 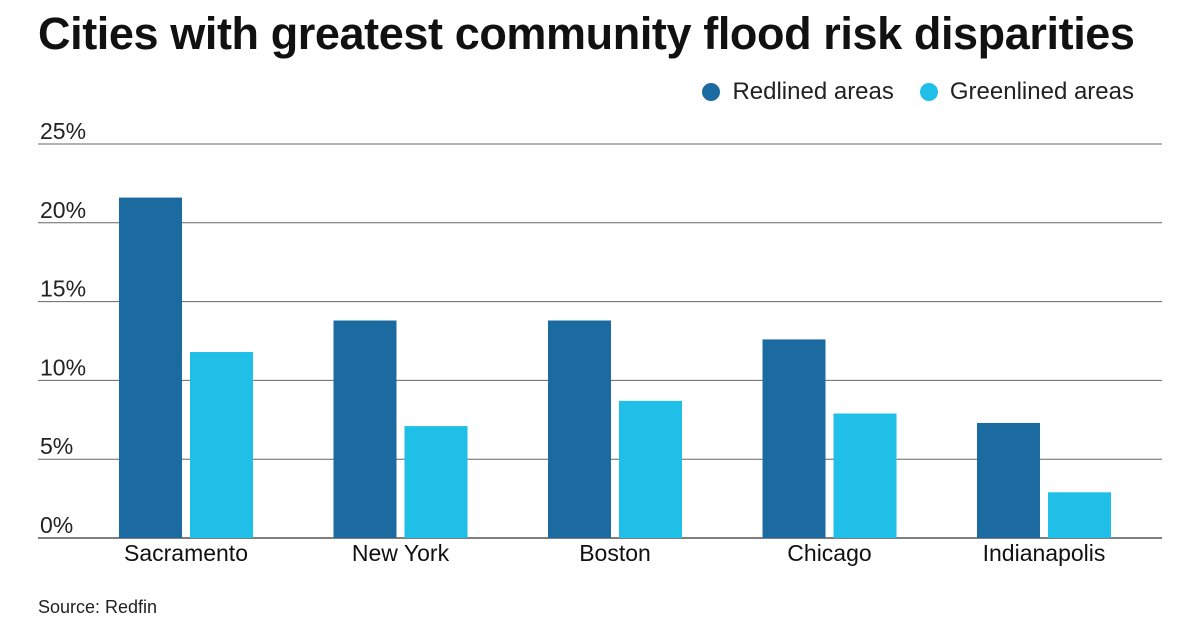 What do you see at coordinates (63, 210) in the screenshot?
I see `y-tick-label: 20%` at bounding box center [63, 210].